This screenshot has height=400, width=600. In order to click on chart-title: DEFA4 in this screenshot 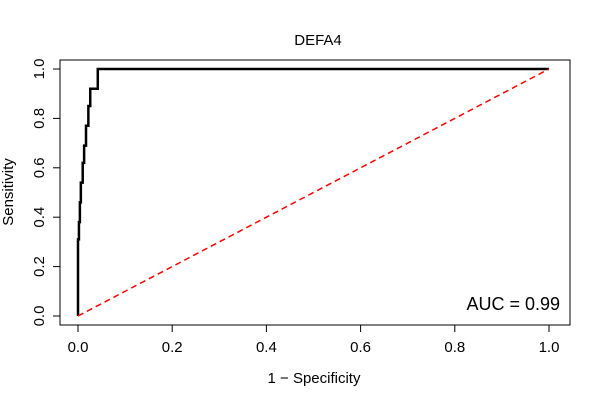, I will do `click(318, 40)`.